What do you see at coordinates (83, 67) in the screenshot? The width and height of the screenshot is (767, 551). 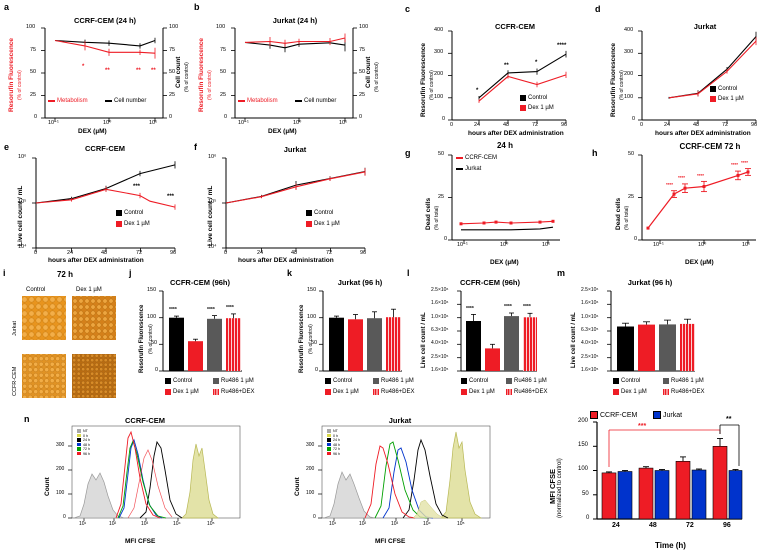 I see `panel-a-sig-0: *` at bounding box center [83, 67].